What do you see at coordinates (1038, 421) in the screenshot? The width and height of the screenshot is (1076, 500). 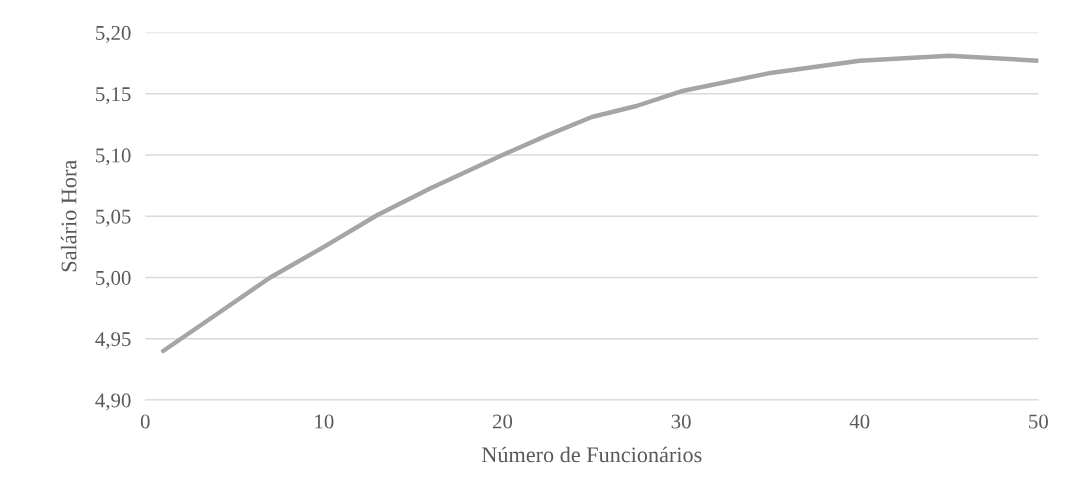 I see `x-tick-label: 50` at bounding box center [1038, 421].